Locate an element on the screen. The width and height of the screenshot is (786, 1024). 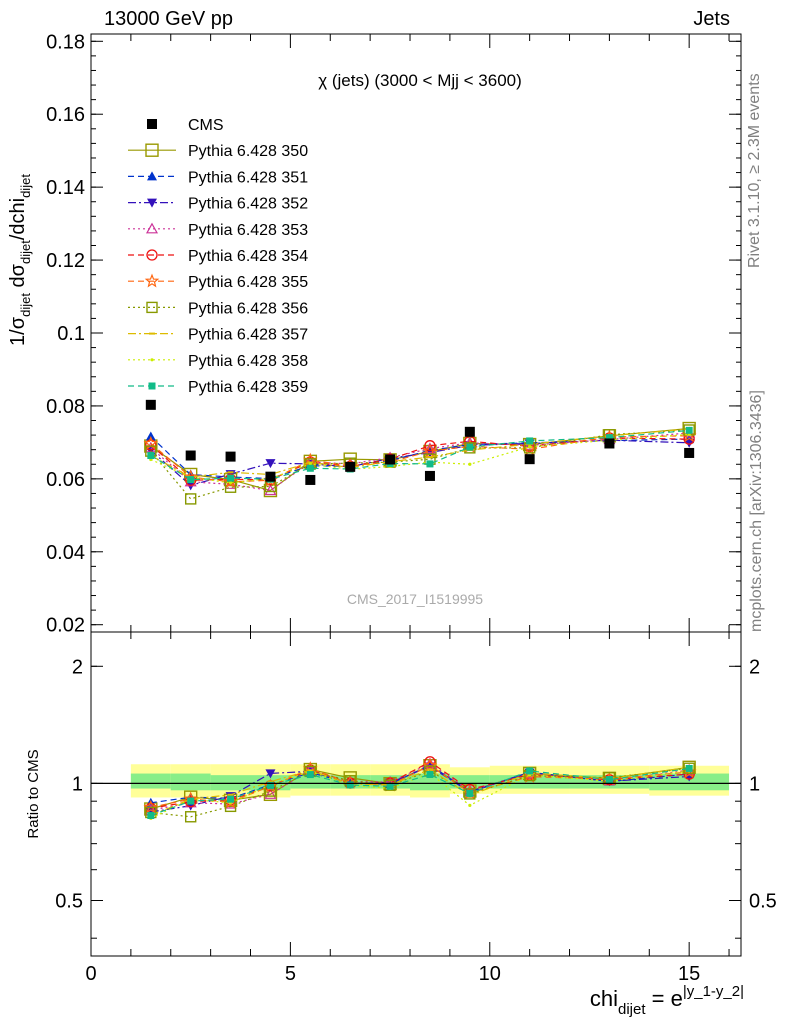
x-tick-label: 15 is located at coordinates (689, 974).